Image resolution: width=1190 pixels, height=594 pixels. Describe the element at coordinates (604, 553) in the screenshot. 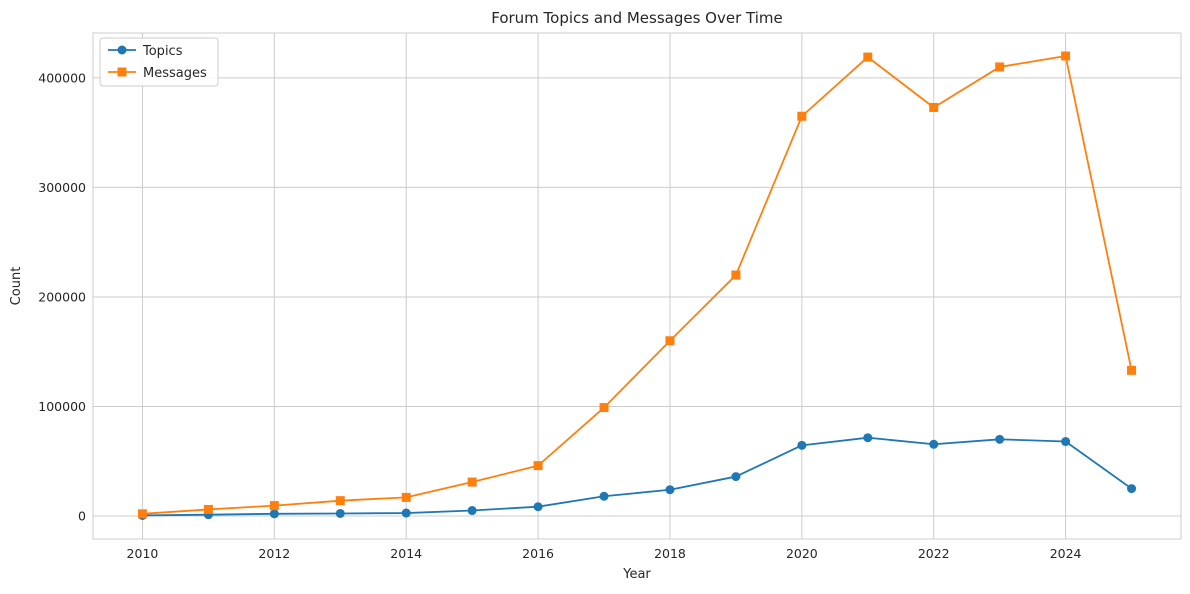

I see `x-tick-labels: 2010 2012 2014 2016 2018 2020 2022 2024` at that location.